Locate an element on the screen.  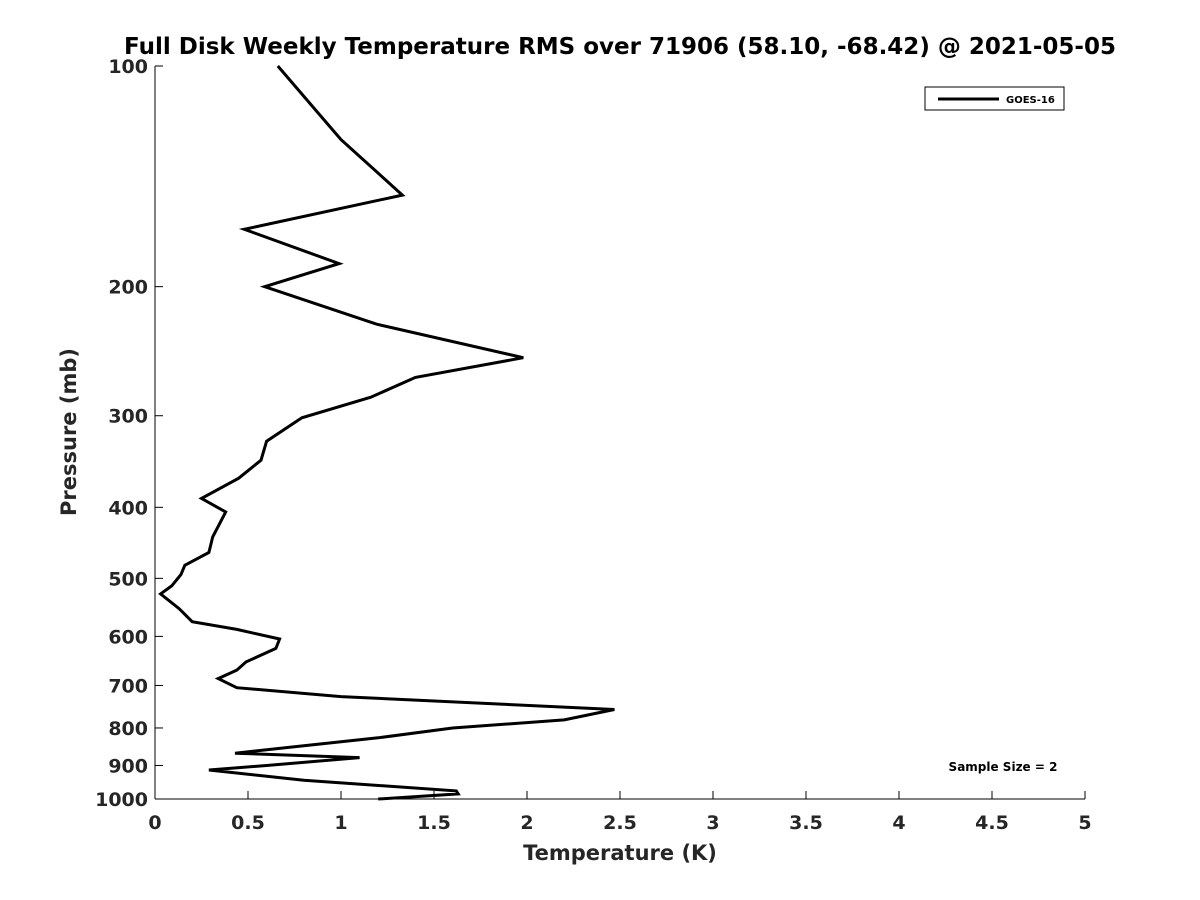
y-tick-label: 200 is located at coordinates (128, 288).